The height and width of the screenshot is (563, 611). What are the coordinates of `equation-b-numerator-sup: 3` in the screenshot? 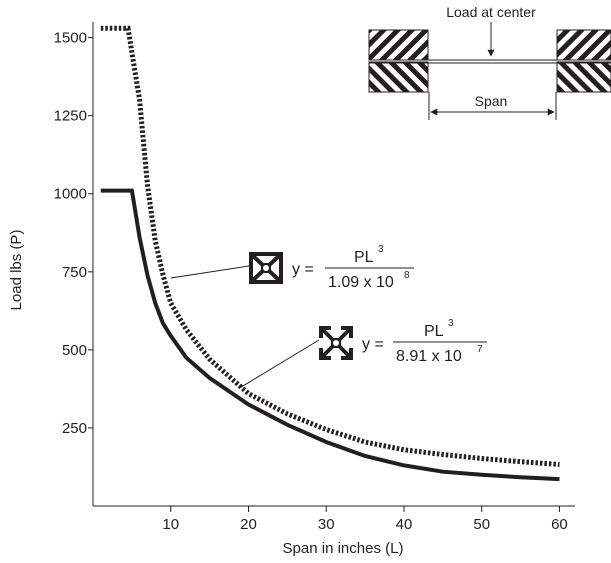 It's located at (451, 323).